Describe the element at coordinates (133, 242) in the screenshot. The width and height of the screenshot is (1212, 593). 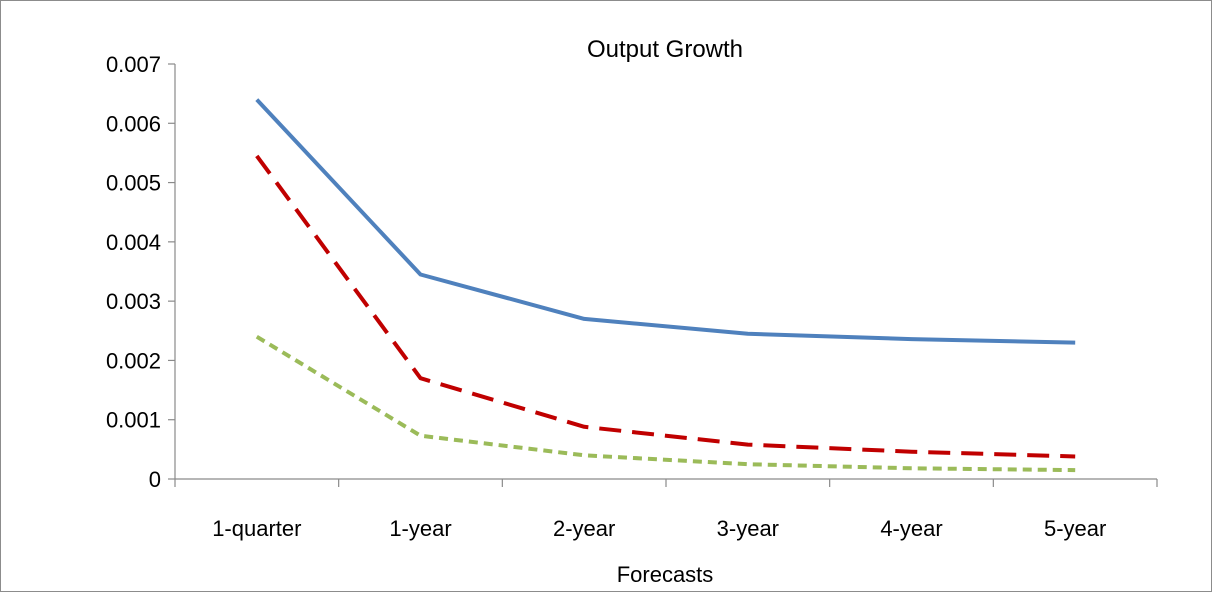
I see `y-tick-label: 0.004` at that location.